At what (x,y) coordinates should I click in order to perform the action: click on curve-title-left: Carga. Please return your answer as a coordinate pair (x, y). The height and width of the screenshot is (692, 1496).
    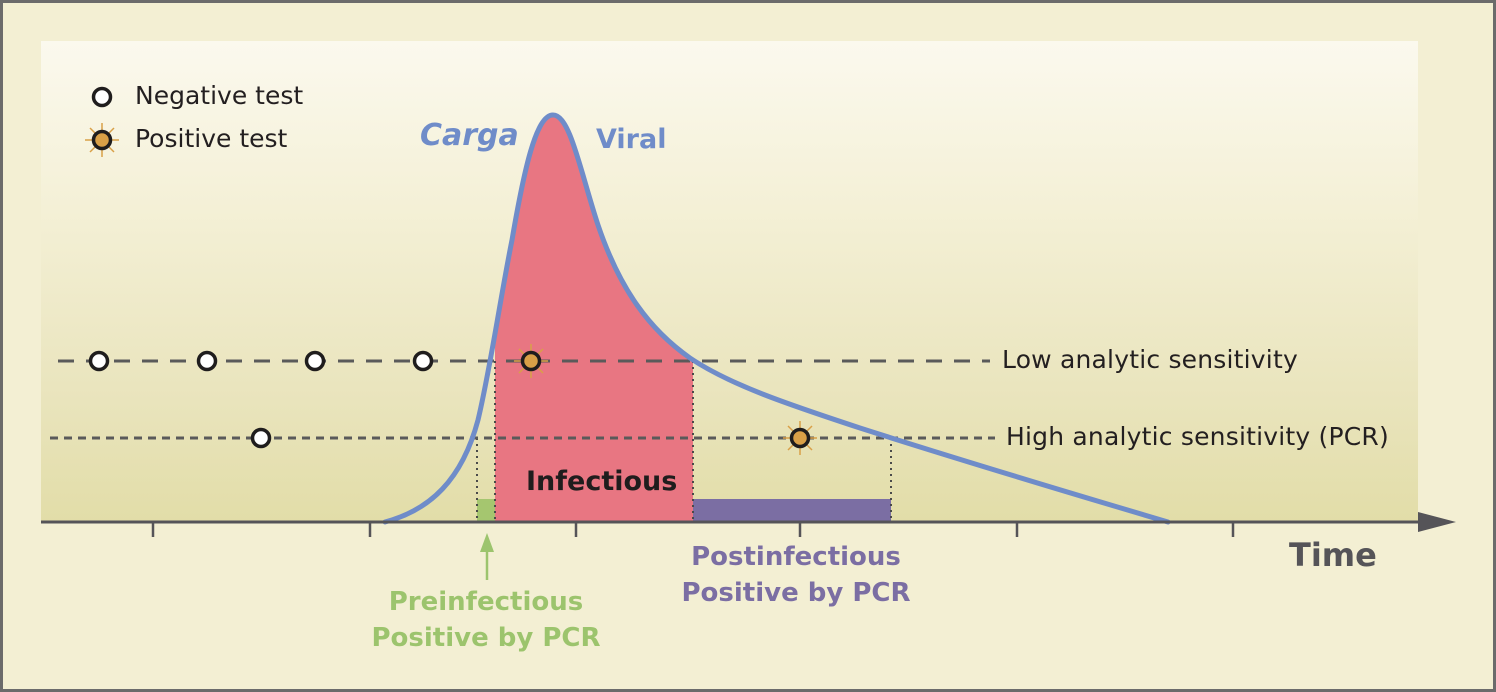
    Looking at the image, I should click on (469, 135).